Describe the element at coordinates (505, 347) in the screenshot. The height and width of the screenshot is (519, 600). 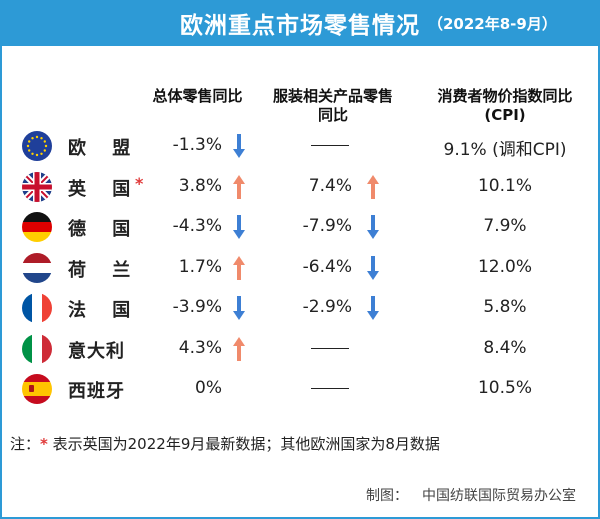
I see `cpi-yoy-value: 8.4%` at that location.